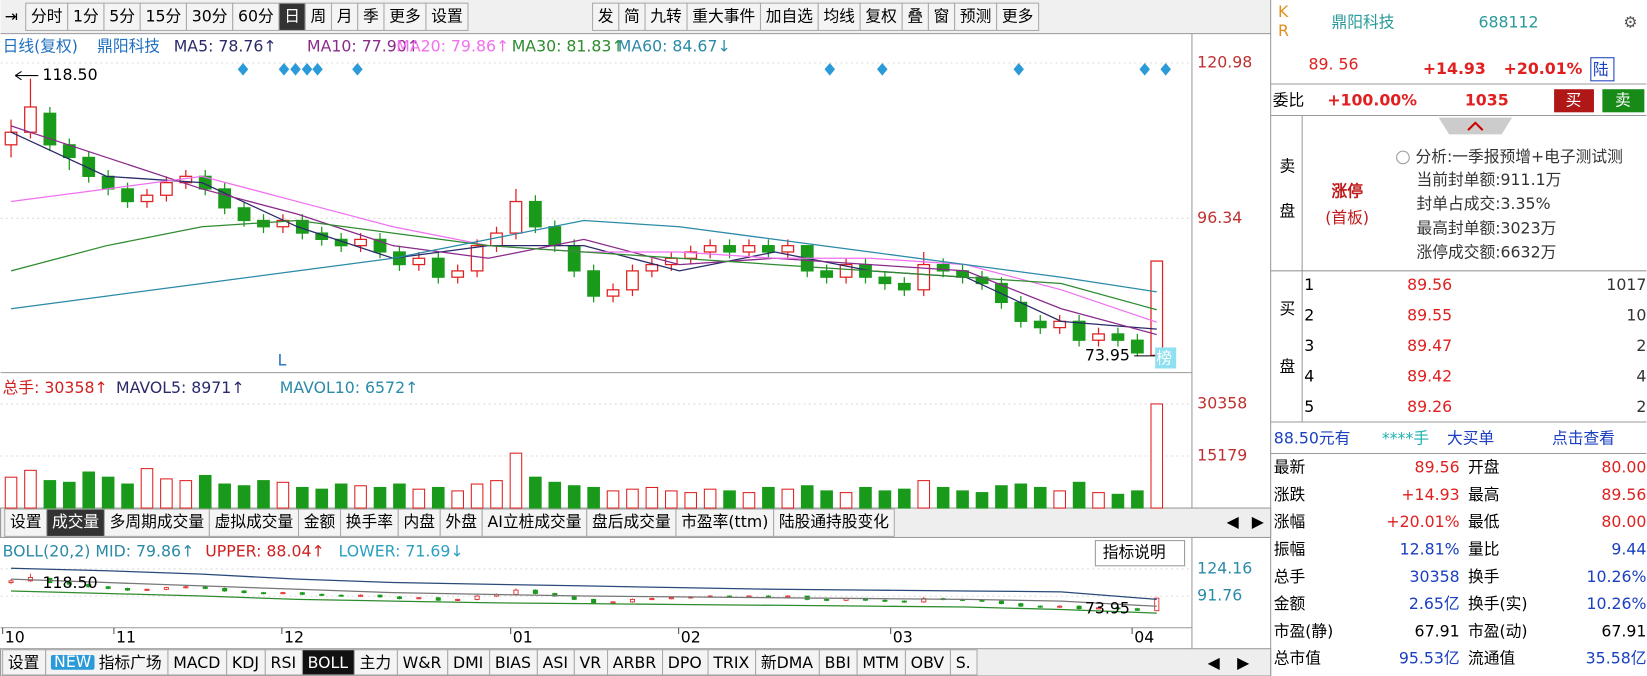 This screenshot has height=676, width=1647. Describe the element at coordinates (666, 15) in the screenshot. I see `tab-label: 九转` at that location.